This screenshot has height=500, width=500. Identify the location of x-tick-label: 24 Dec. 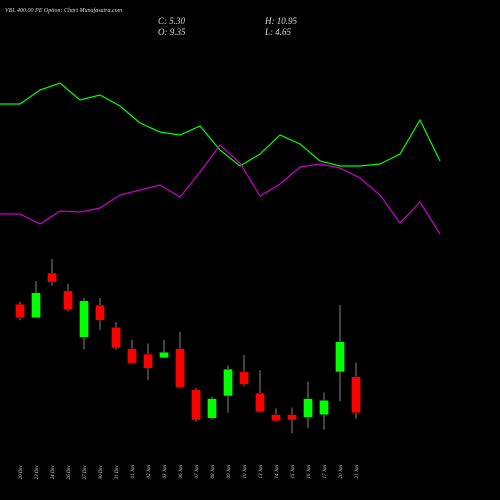
(53, 471).